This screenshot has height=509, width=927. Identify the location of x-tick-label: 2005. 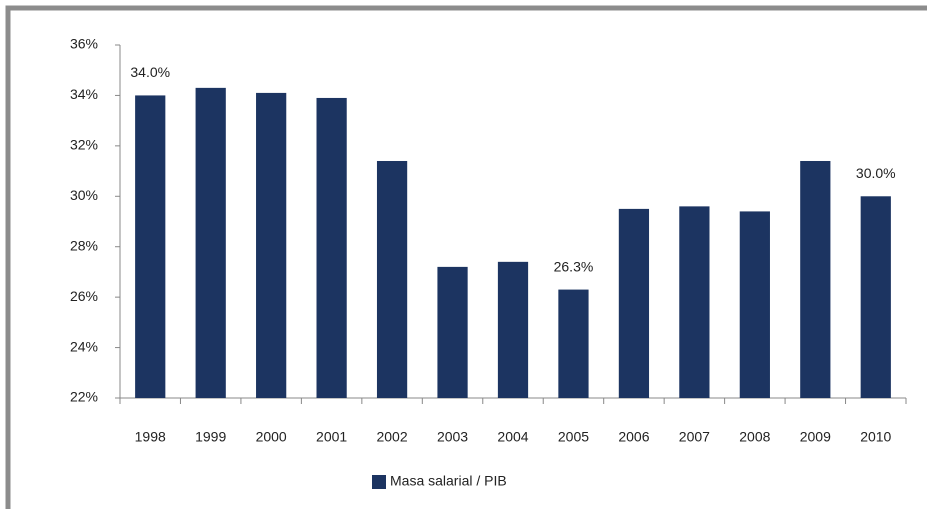
(573, 437).